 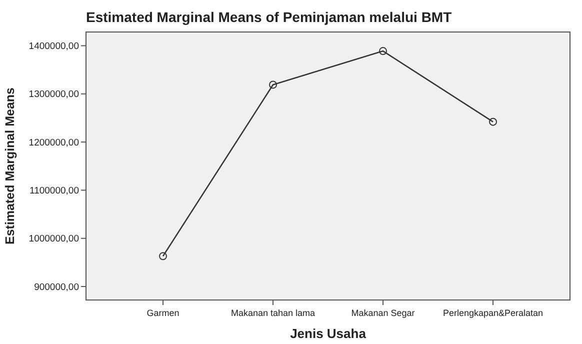 What do you see at coordinates (56, 287) in the screenshot?
I see `y-tick-label: 900000,00` at bounding box center [56, 287].